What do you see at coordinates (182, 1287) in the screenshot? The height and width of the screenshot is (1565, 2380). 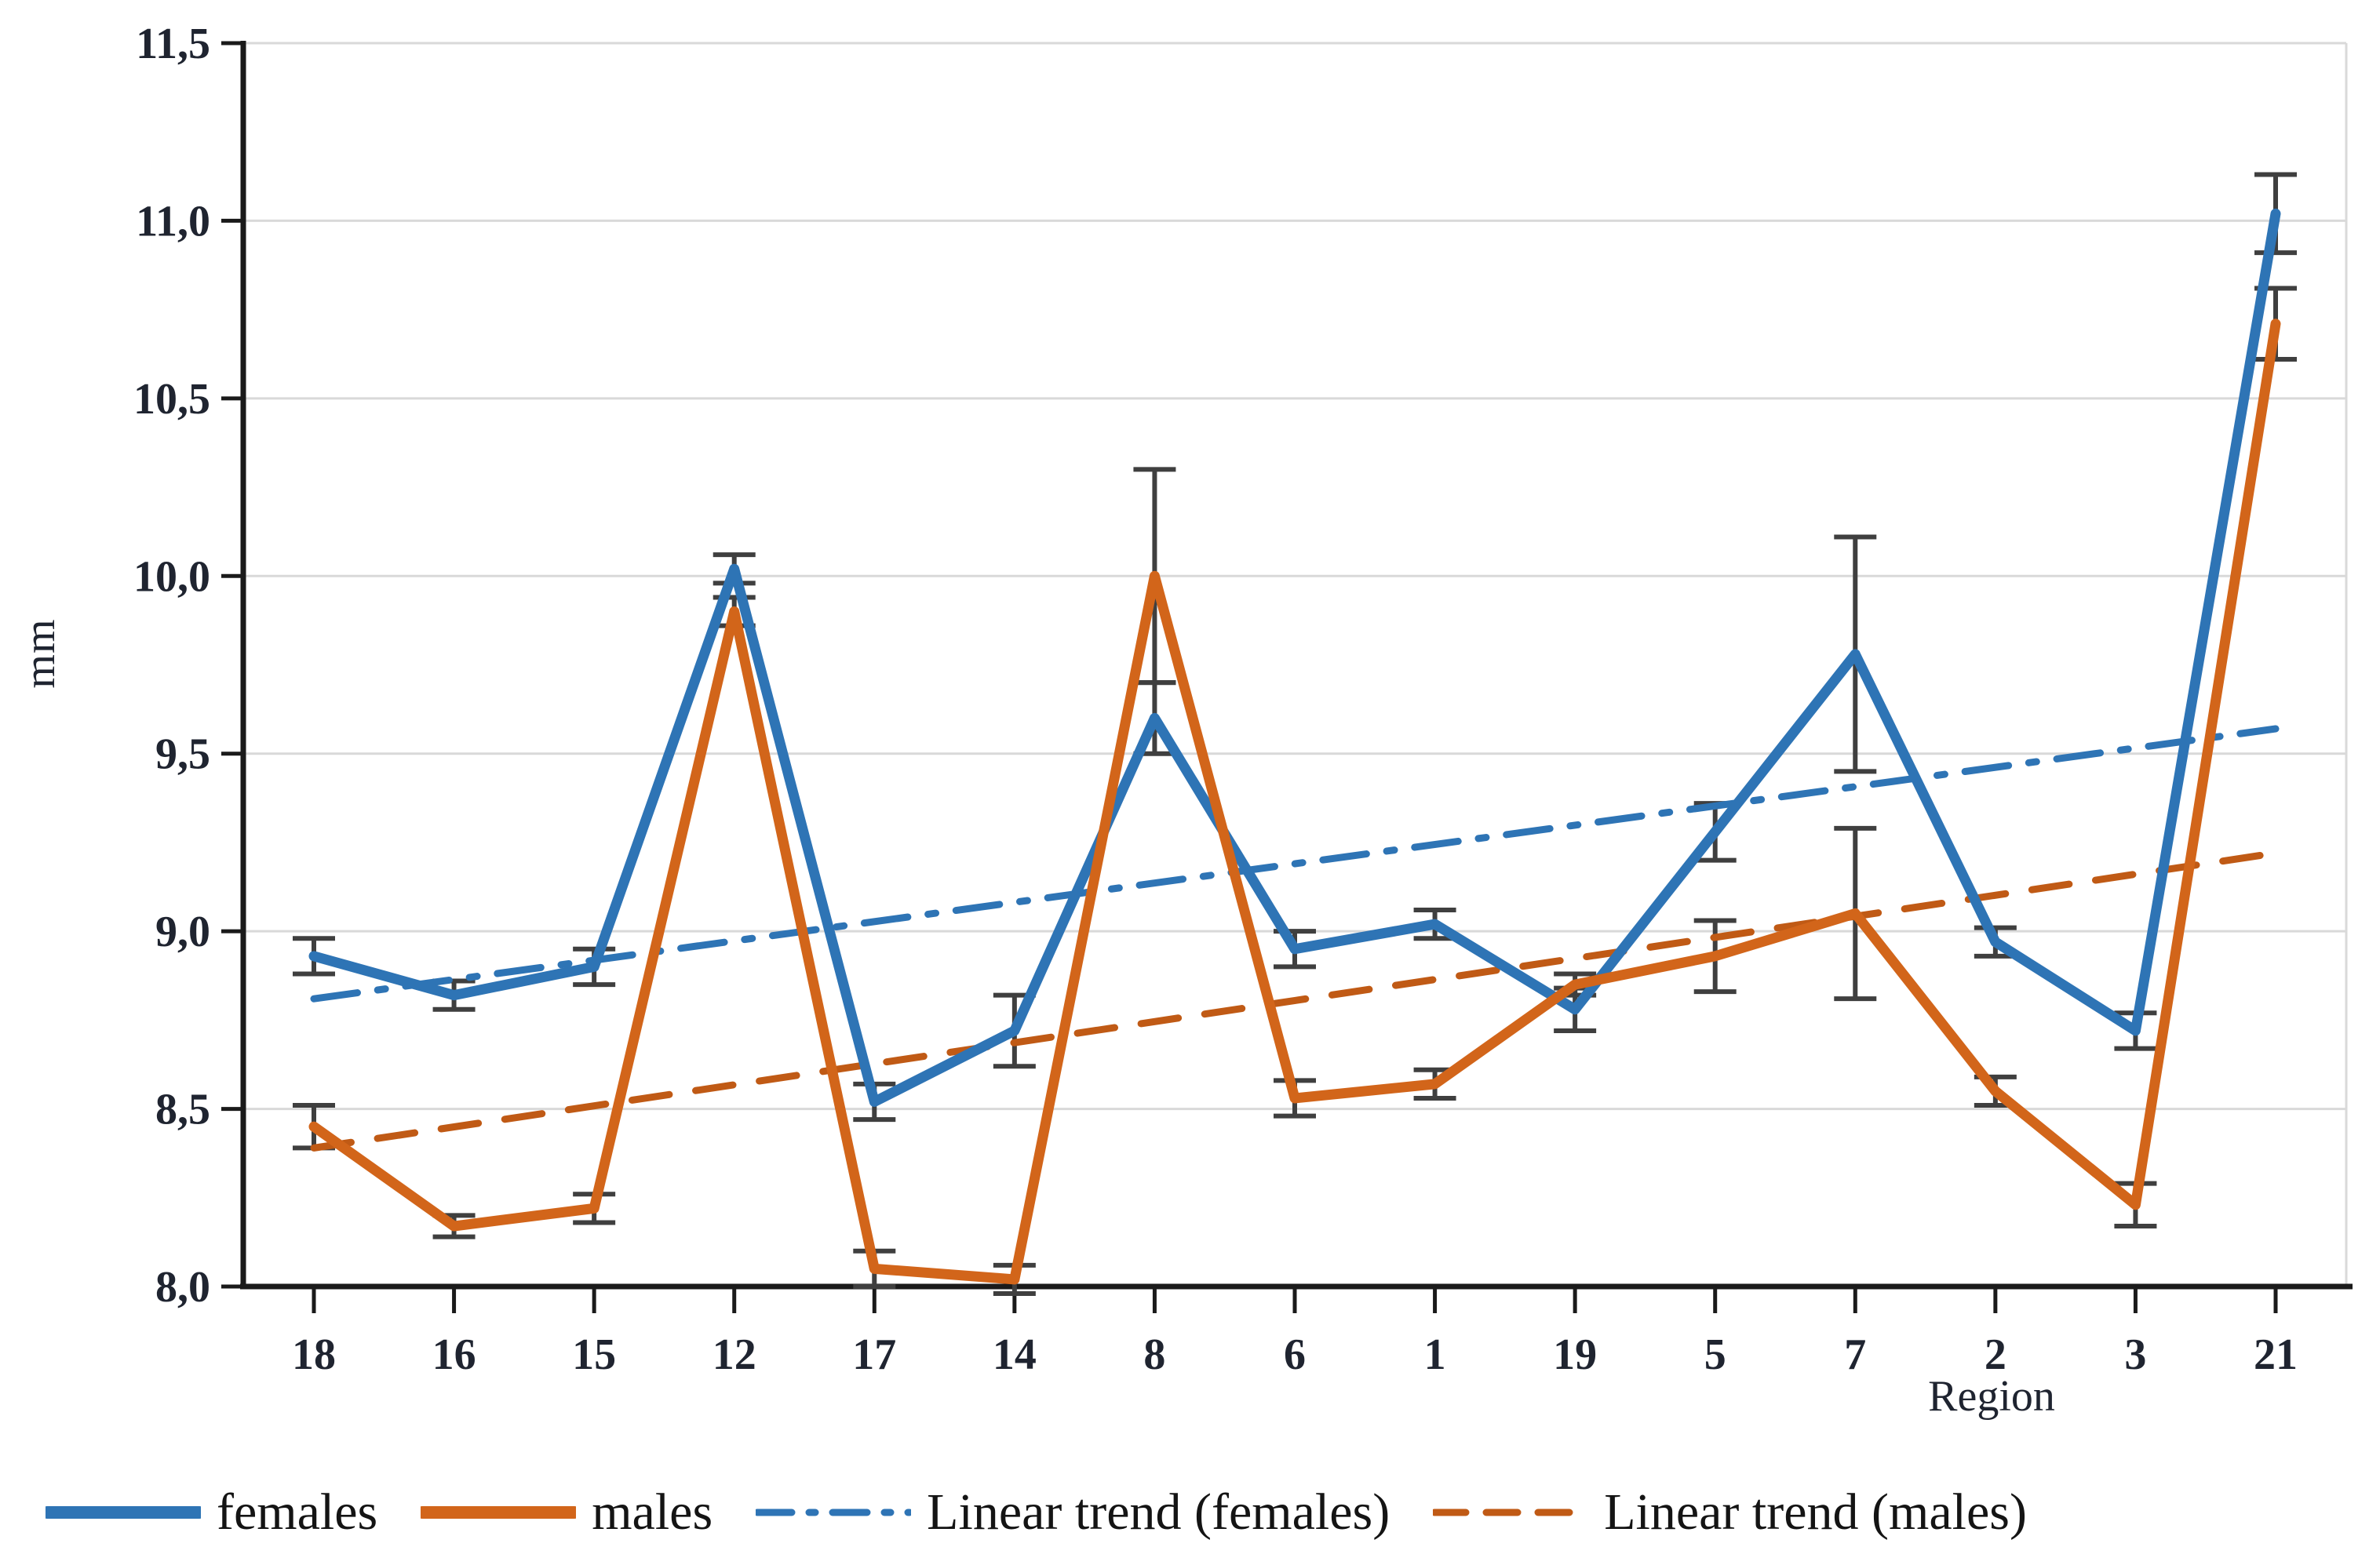 I see `y-tick-label: 8,0` at bounding box center [182, 1287].